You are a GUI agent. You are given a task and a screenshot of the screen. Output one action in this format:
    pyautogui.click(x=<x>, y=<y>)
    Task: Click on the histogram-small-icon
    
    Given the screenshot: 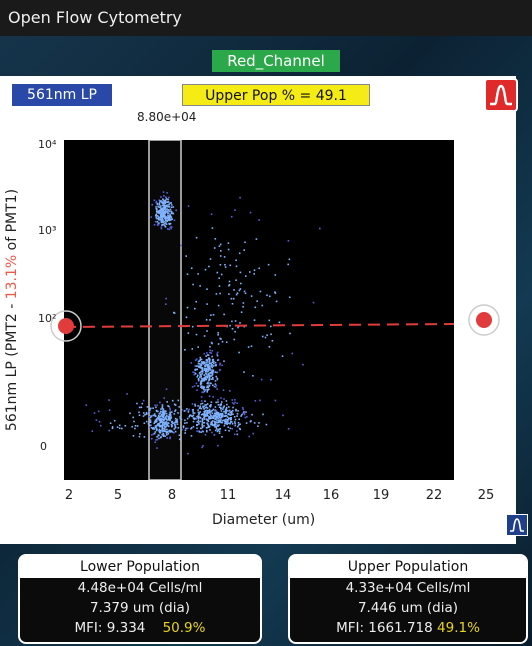 What is the action you would take?
    pyautogui.click(x=517, y=525)
    